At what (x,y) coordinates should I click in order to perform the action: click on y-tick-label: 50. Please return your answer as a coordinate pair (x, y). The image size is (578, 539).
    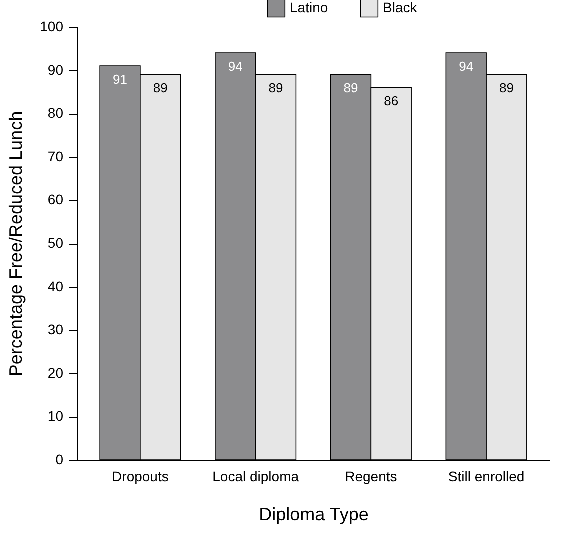
    Looking at the image, I should click on (56, 243).